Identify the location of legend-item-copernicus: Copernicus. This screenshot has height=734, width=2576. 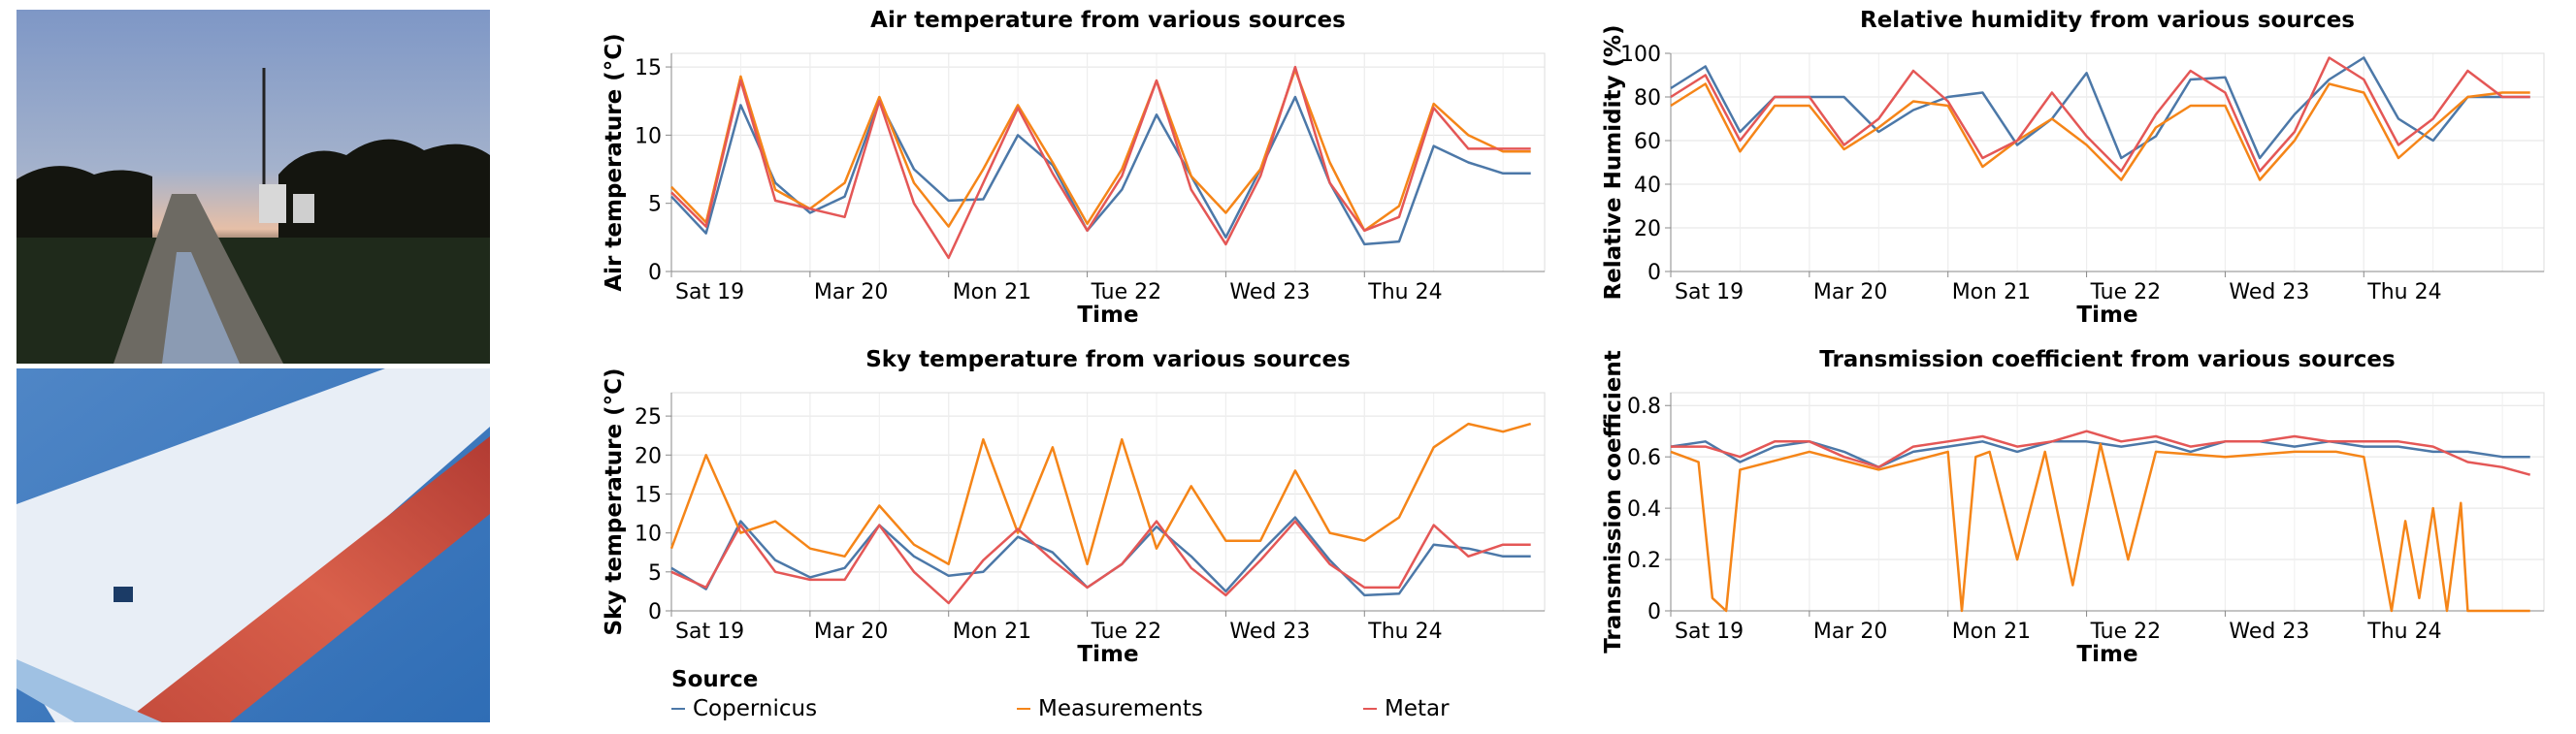
(744, 708).